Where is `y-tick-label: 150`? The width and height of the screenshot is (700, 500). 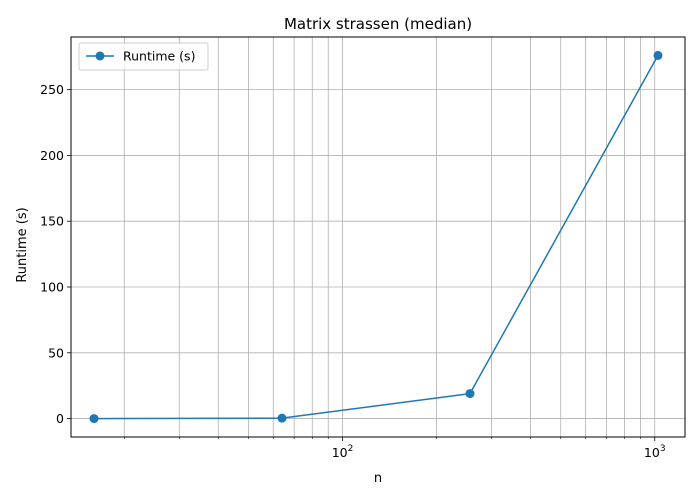 y-tick-label: 150 is located at coordinates (52, 221).